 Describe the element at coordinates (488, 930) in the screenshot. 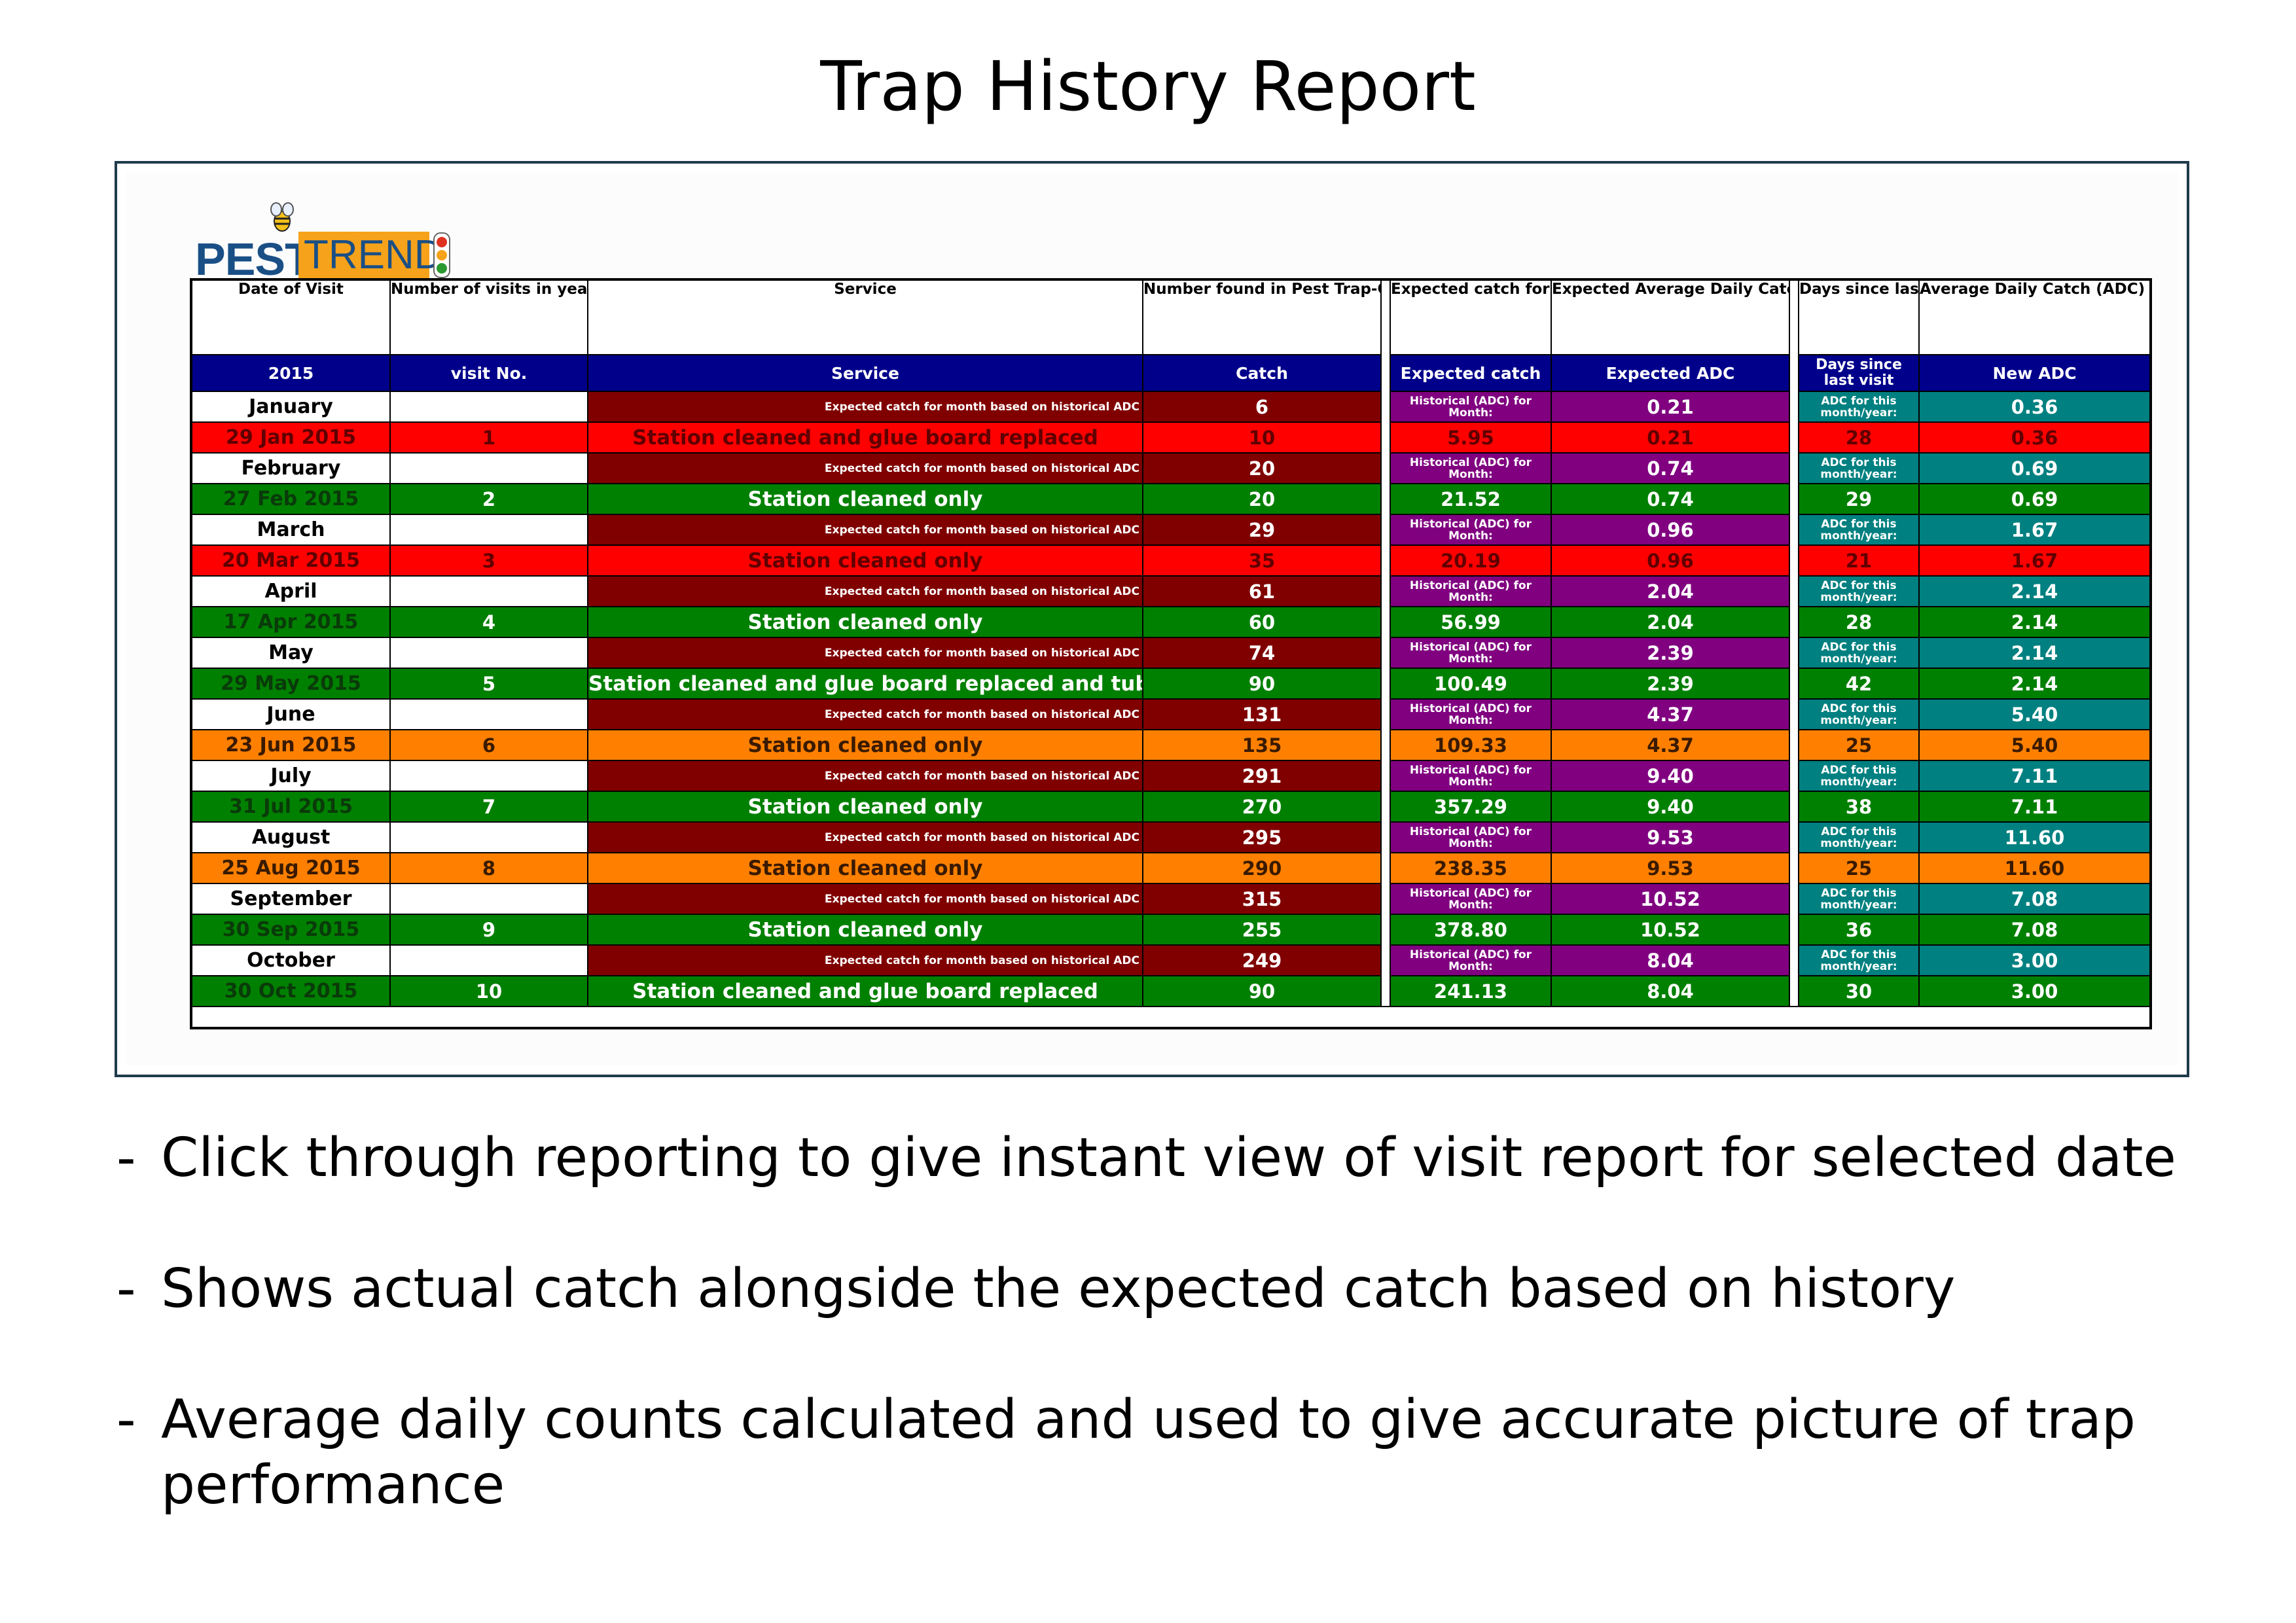

I see `visit-number: 9` at that location.